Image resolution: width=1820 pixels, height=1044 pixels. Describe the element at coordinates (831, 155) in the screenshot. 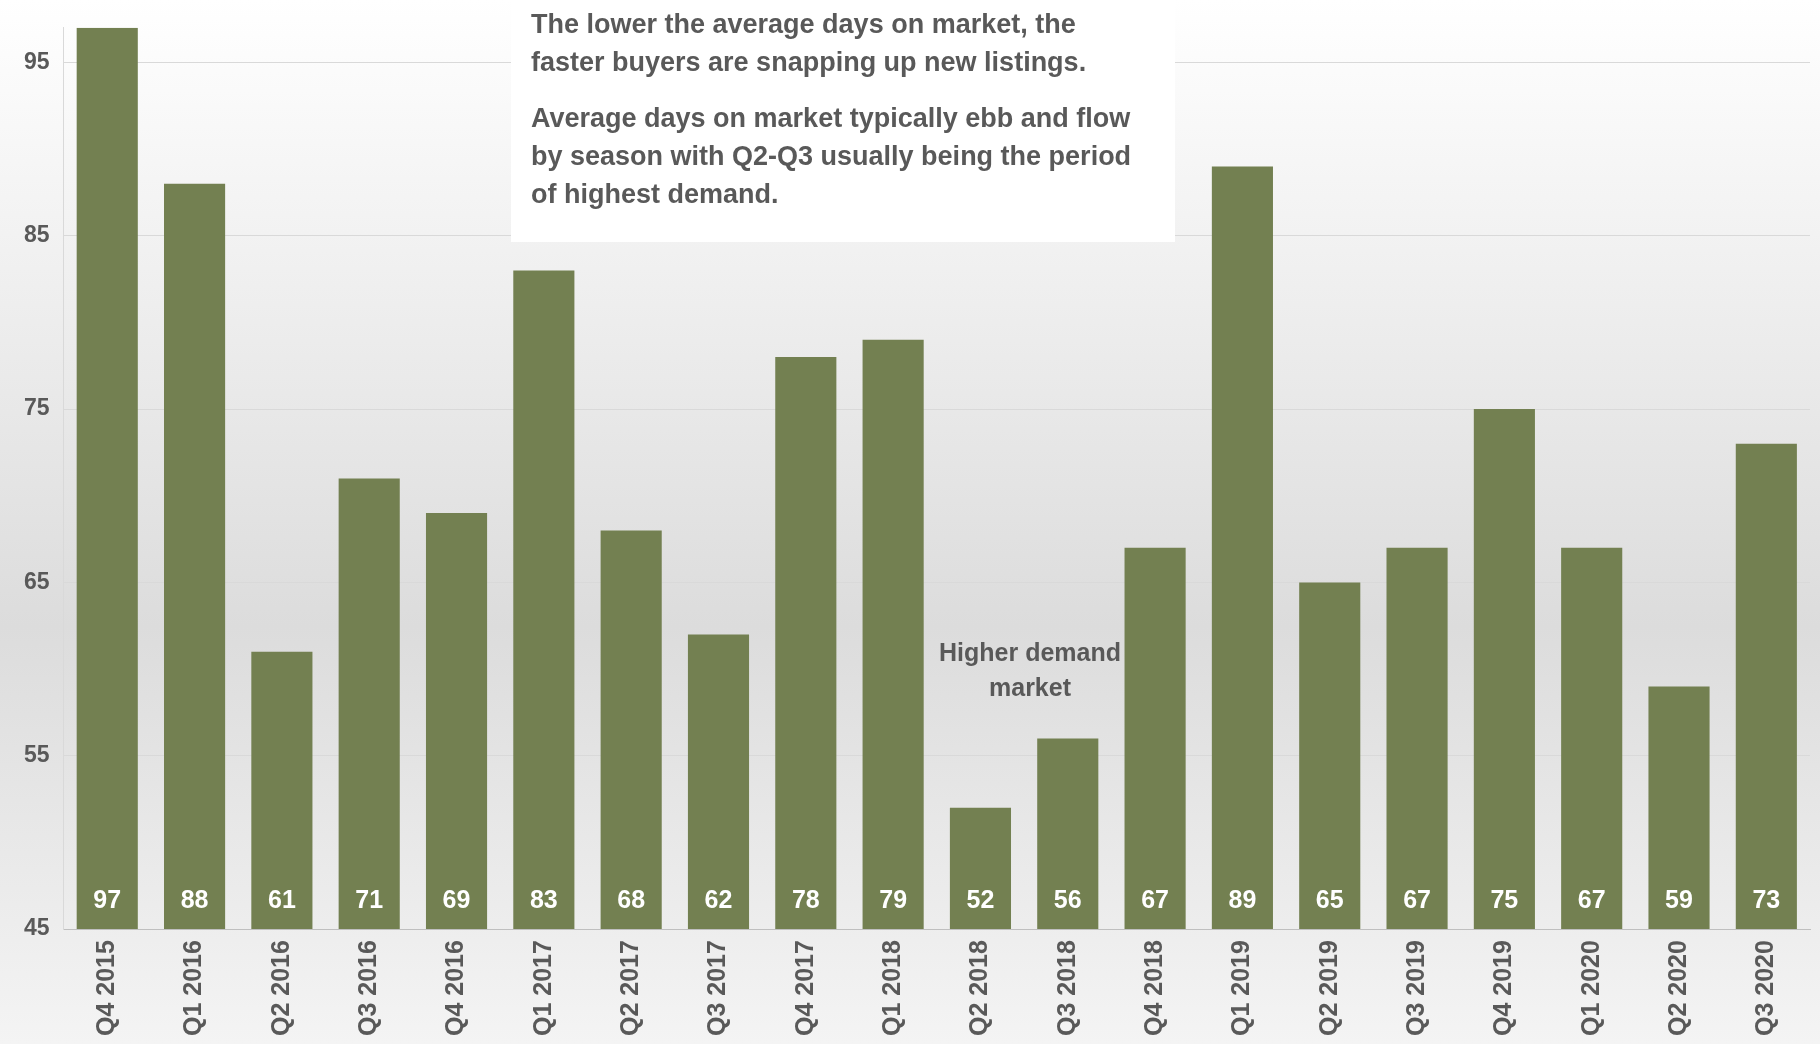

I see `annotation: Average days on market typically ebb and flow by season with Q2-Q3 usually being the period of highest demand.` at that location.